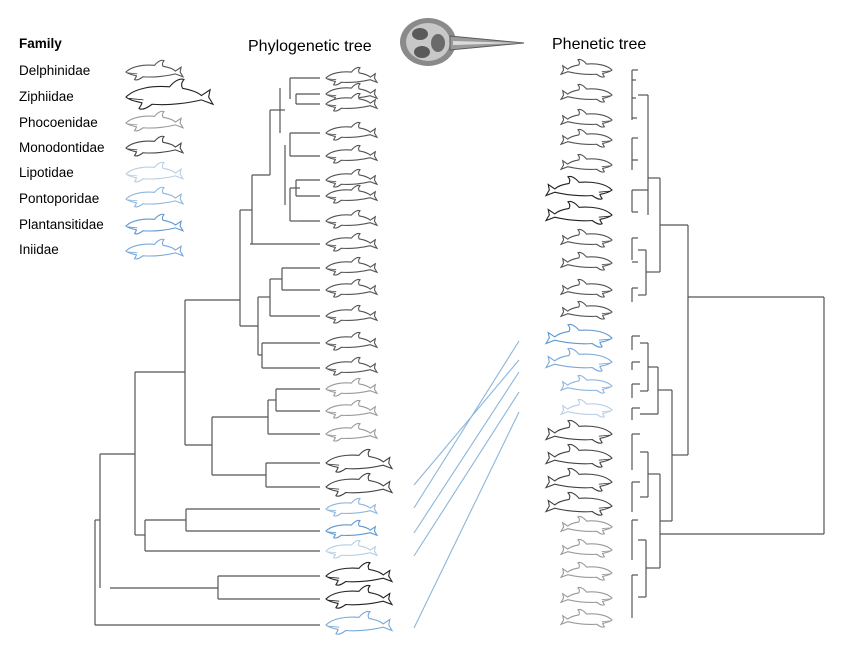  Describe the element at coordinates (46, 172) in the screenshot. I see `legend-label-lipotidae: Lipotidae` at that location.